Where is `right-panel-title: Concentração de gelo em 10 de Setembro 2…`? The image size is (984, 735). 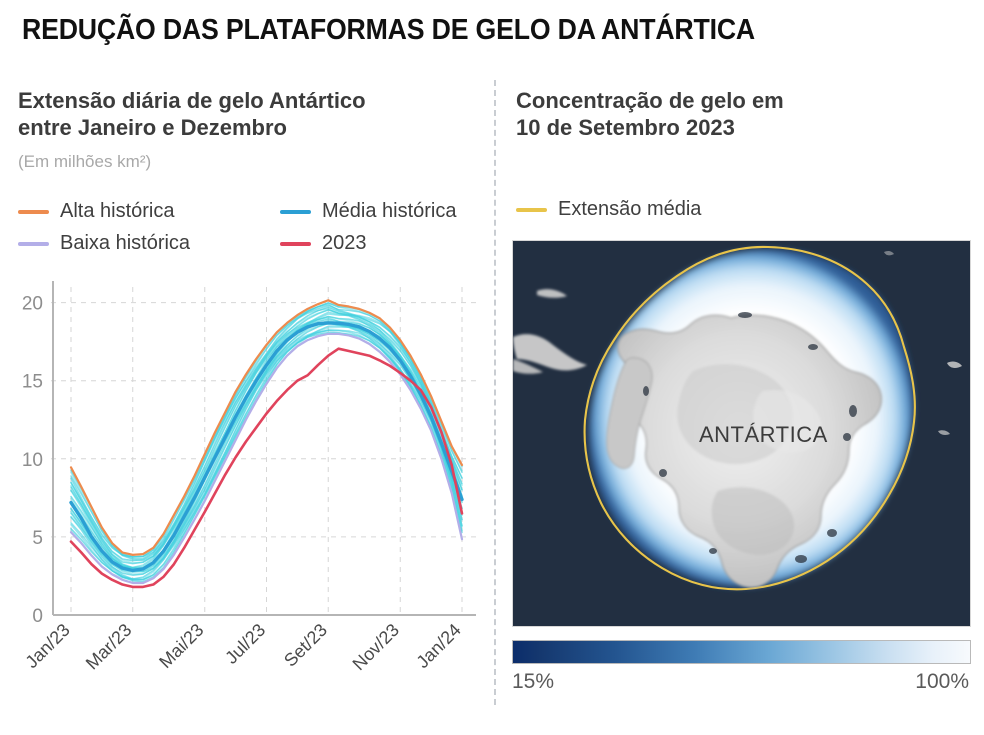
right-panel-title: Concentração de gelo em 10 de Setembro 2… is located at coordinates (650, 114).